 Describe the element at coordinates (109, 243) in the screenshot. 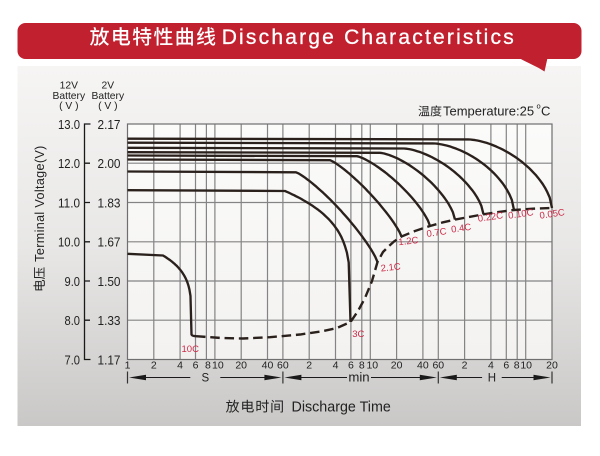

I see `svg-text: 1.67` at that location.